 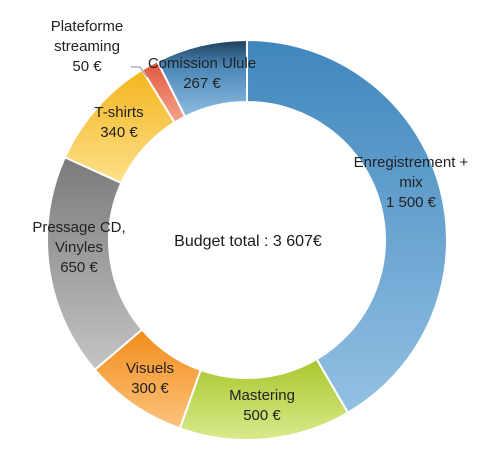 What do you see at coordinates (118, 112) in the screenshot?
I see `slice-name-label: T-shirts` at bounding box center [118, 112].